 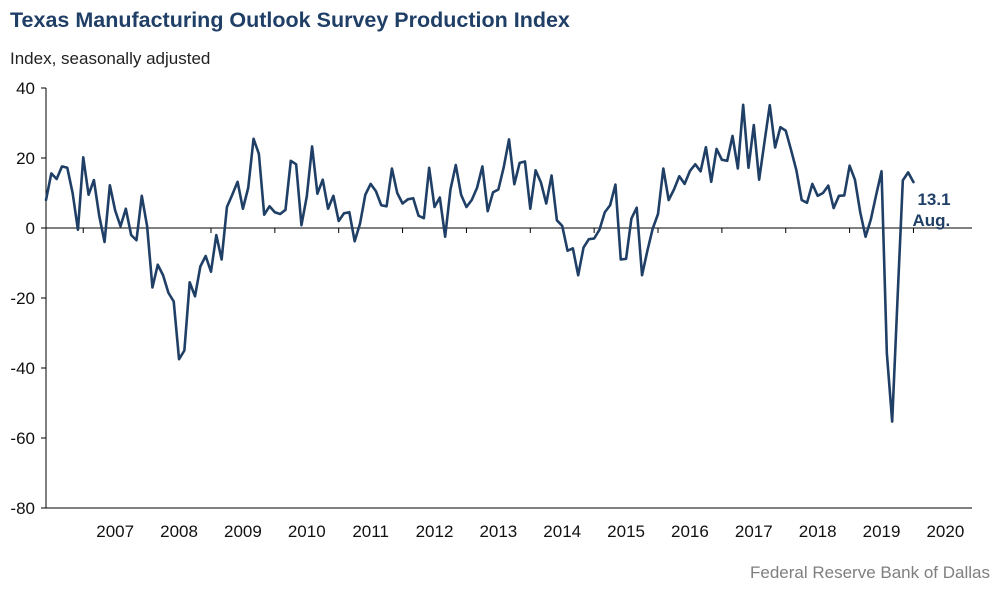 What do you see at coordinates (818, 531) in the screenshot?
I see `x-tick-label: 2018` at bounding box center [818, 531].